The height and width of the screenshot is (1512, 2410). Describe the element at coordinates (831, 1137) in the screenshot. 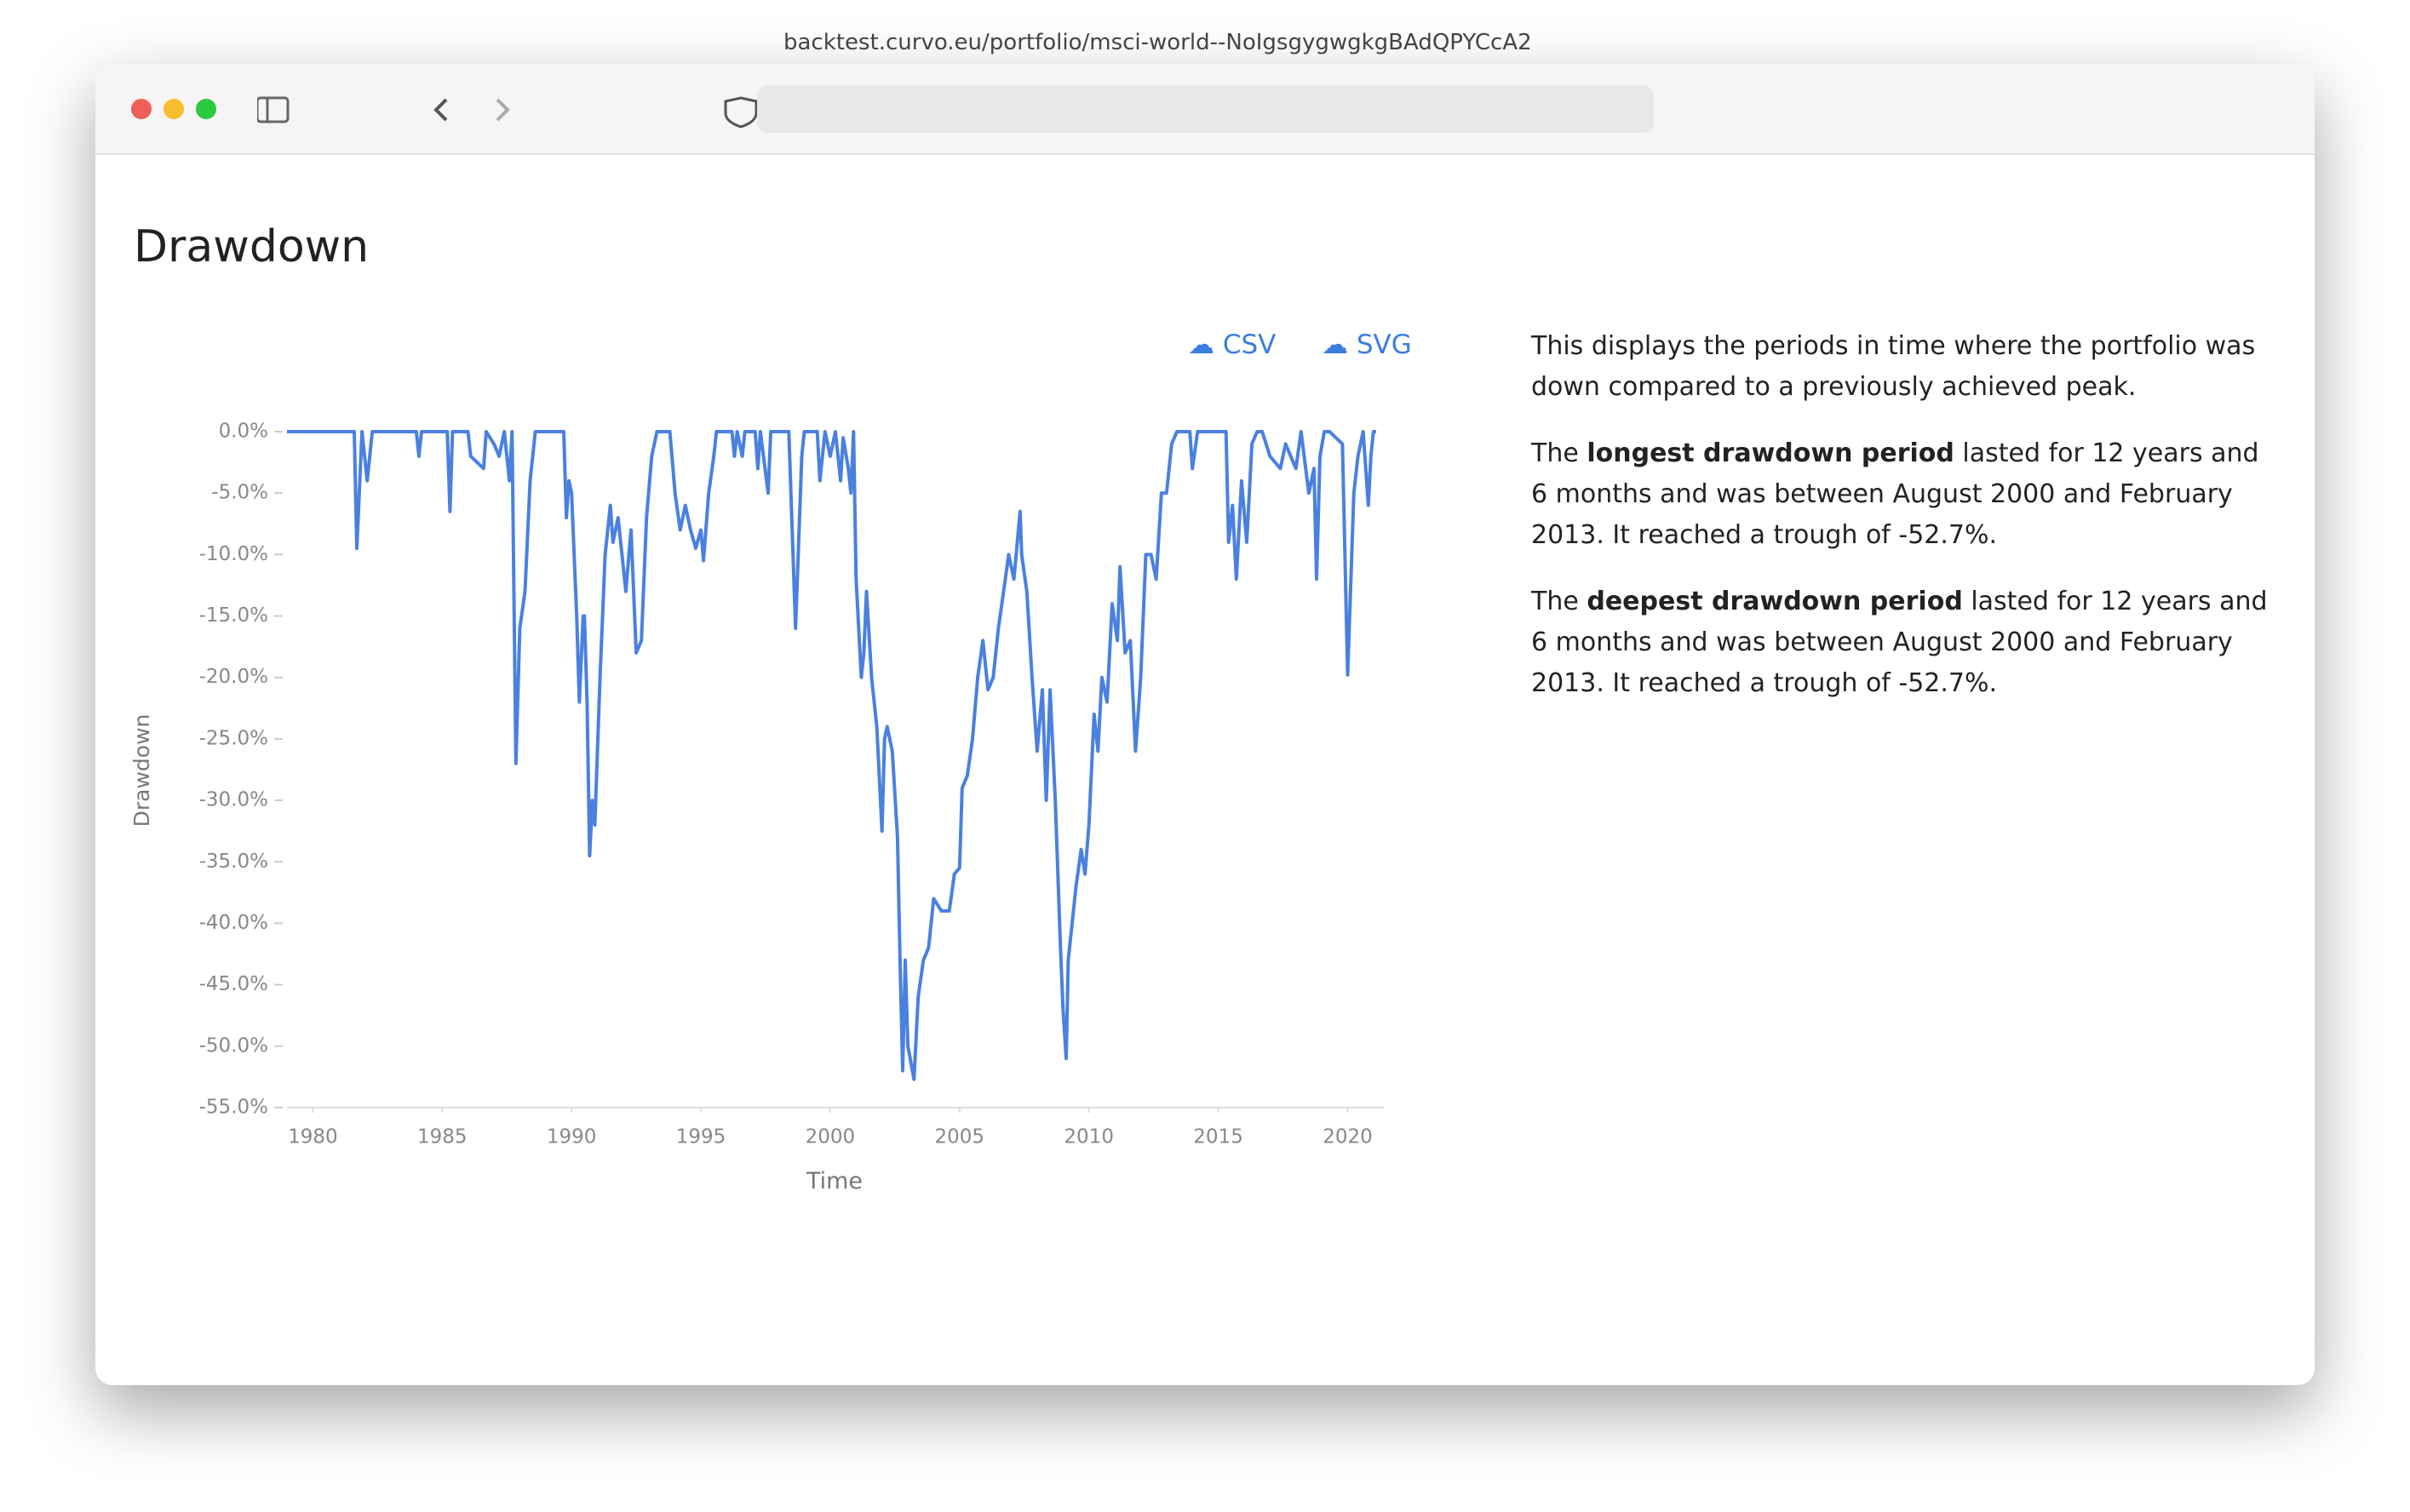

I see `x-tick-label: 2000` at that location.